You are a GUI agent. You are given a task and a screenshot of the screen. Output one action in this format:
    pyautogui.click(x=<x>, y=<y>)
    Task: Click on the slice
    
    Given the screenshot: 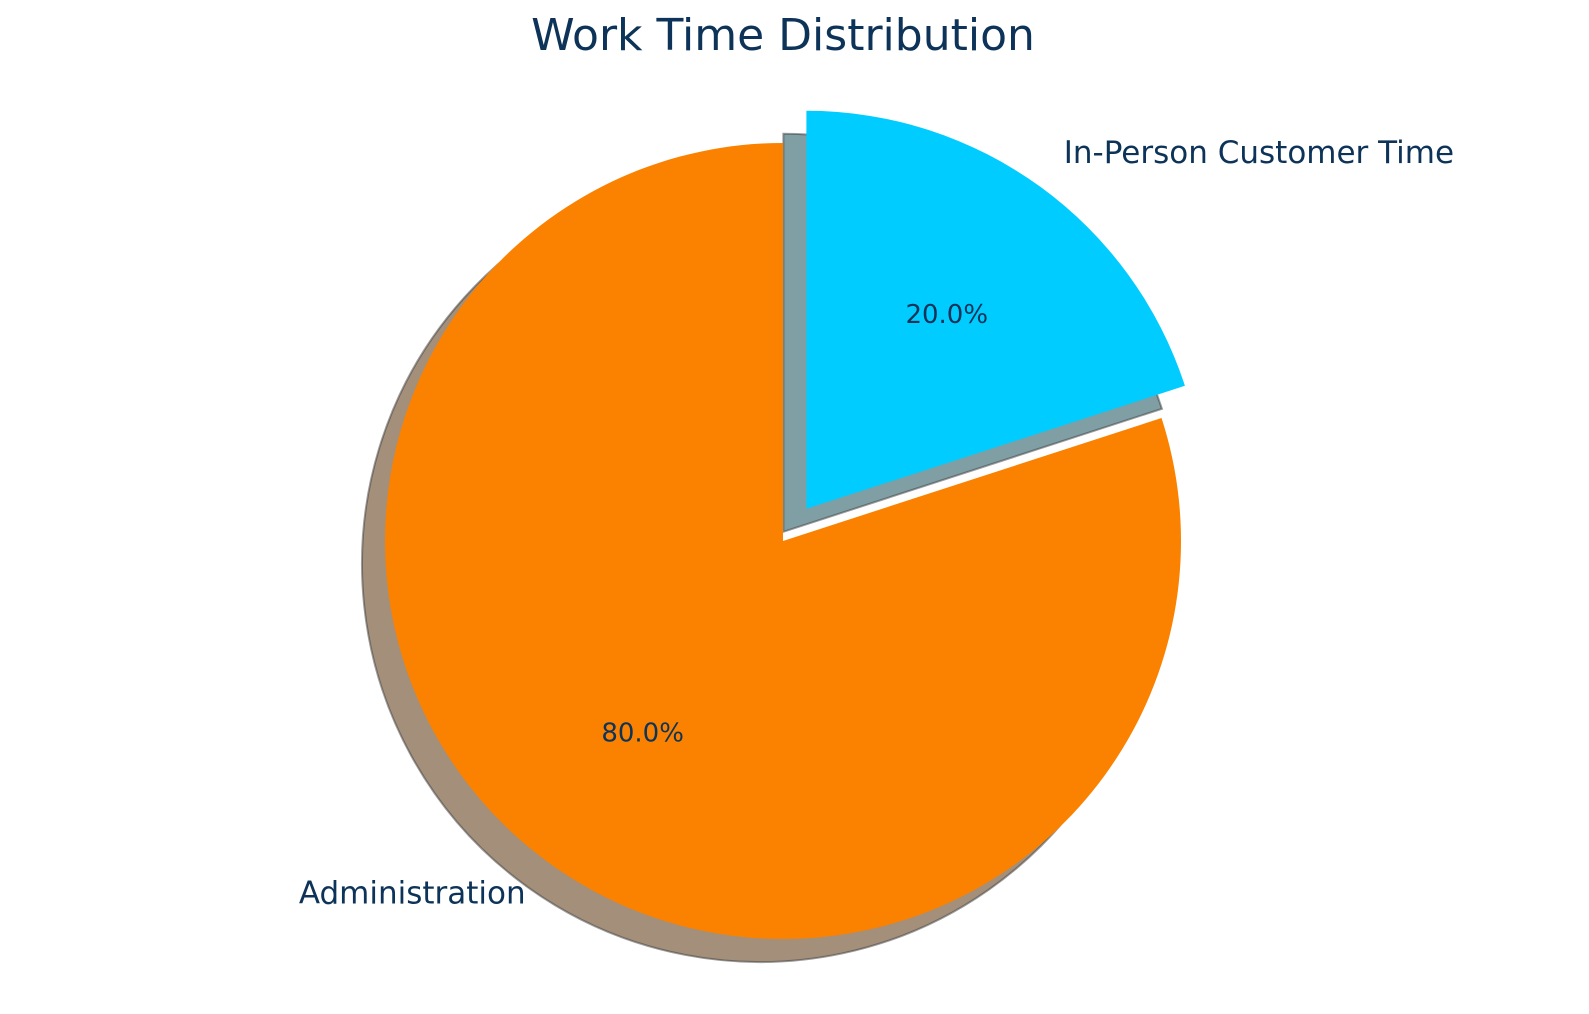 What is the action you would take?
    pyautogui.click(x=995, y=309)
    